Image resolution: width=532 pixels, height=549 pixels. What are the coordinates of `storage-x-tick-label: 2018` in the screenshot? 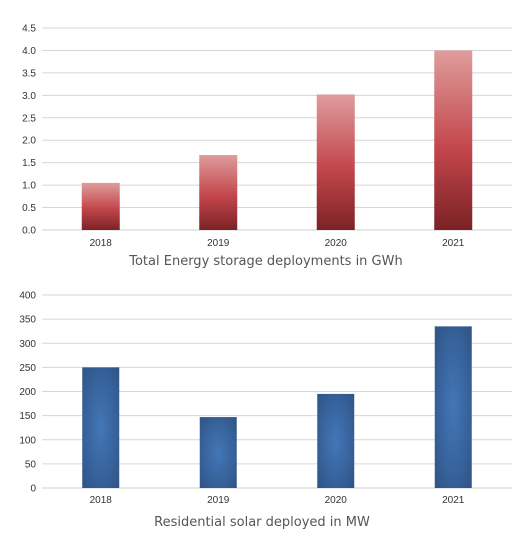 It's located at (101, 243).